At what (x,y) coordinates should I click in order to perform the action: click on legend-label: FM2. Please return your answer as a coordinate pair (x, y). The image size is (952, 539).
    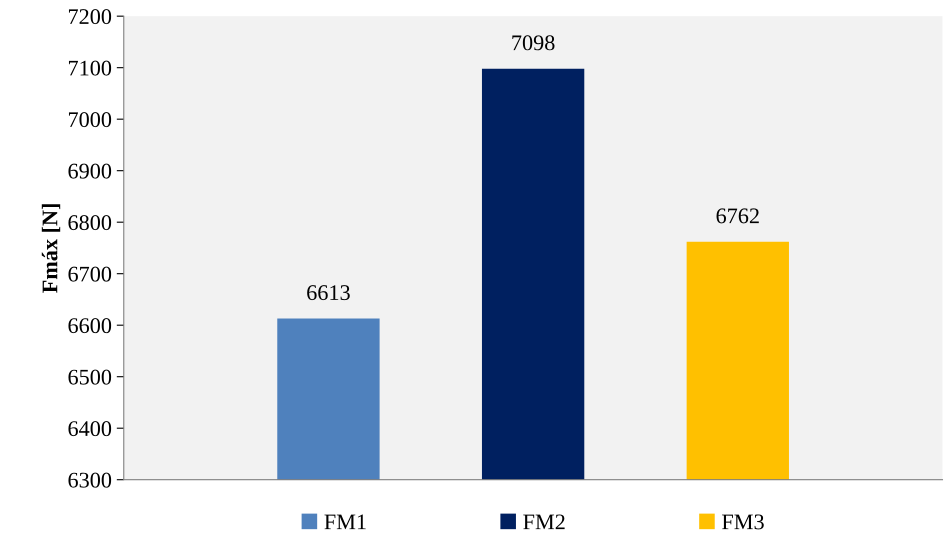
    Looking at the image, I should click on (544, 522).